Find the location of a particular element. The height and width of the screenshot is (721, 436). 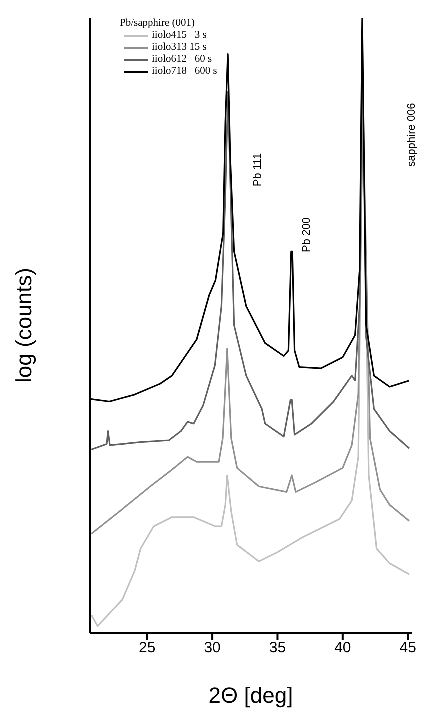

x-tick-label: 35 is located at coordinates (277, 648).